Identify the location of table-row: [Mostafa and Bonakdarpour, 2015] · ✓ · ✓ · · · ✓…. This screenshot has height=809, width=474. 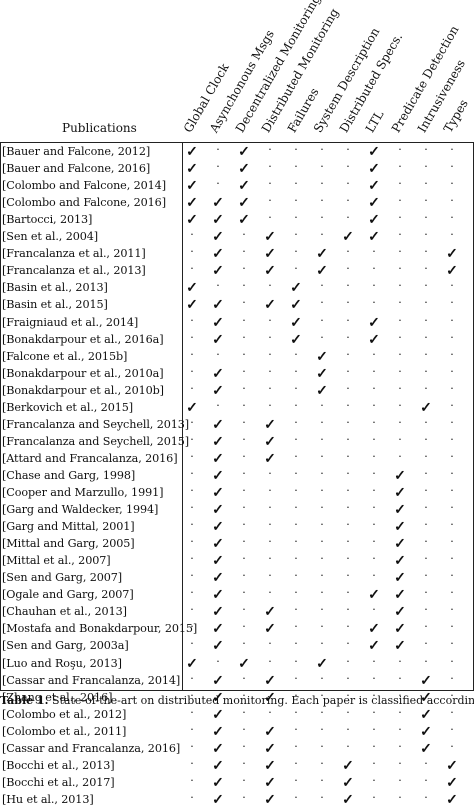
(237, 629).